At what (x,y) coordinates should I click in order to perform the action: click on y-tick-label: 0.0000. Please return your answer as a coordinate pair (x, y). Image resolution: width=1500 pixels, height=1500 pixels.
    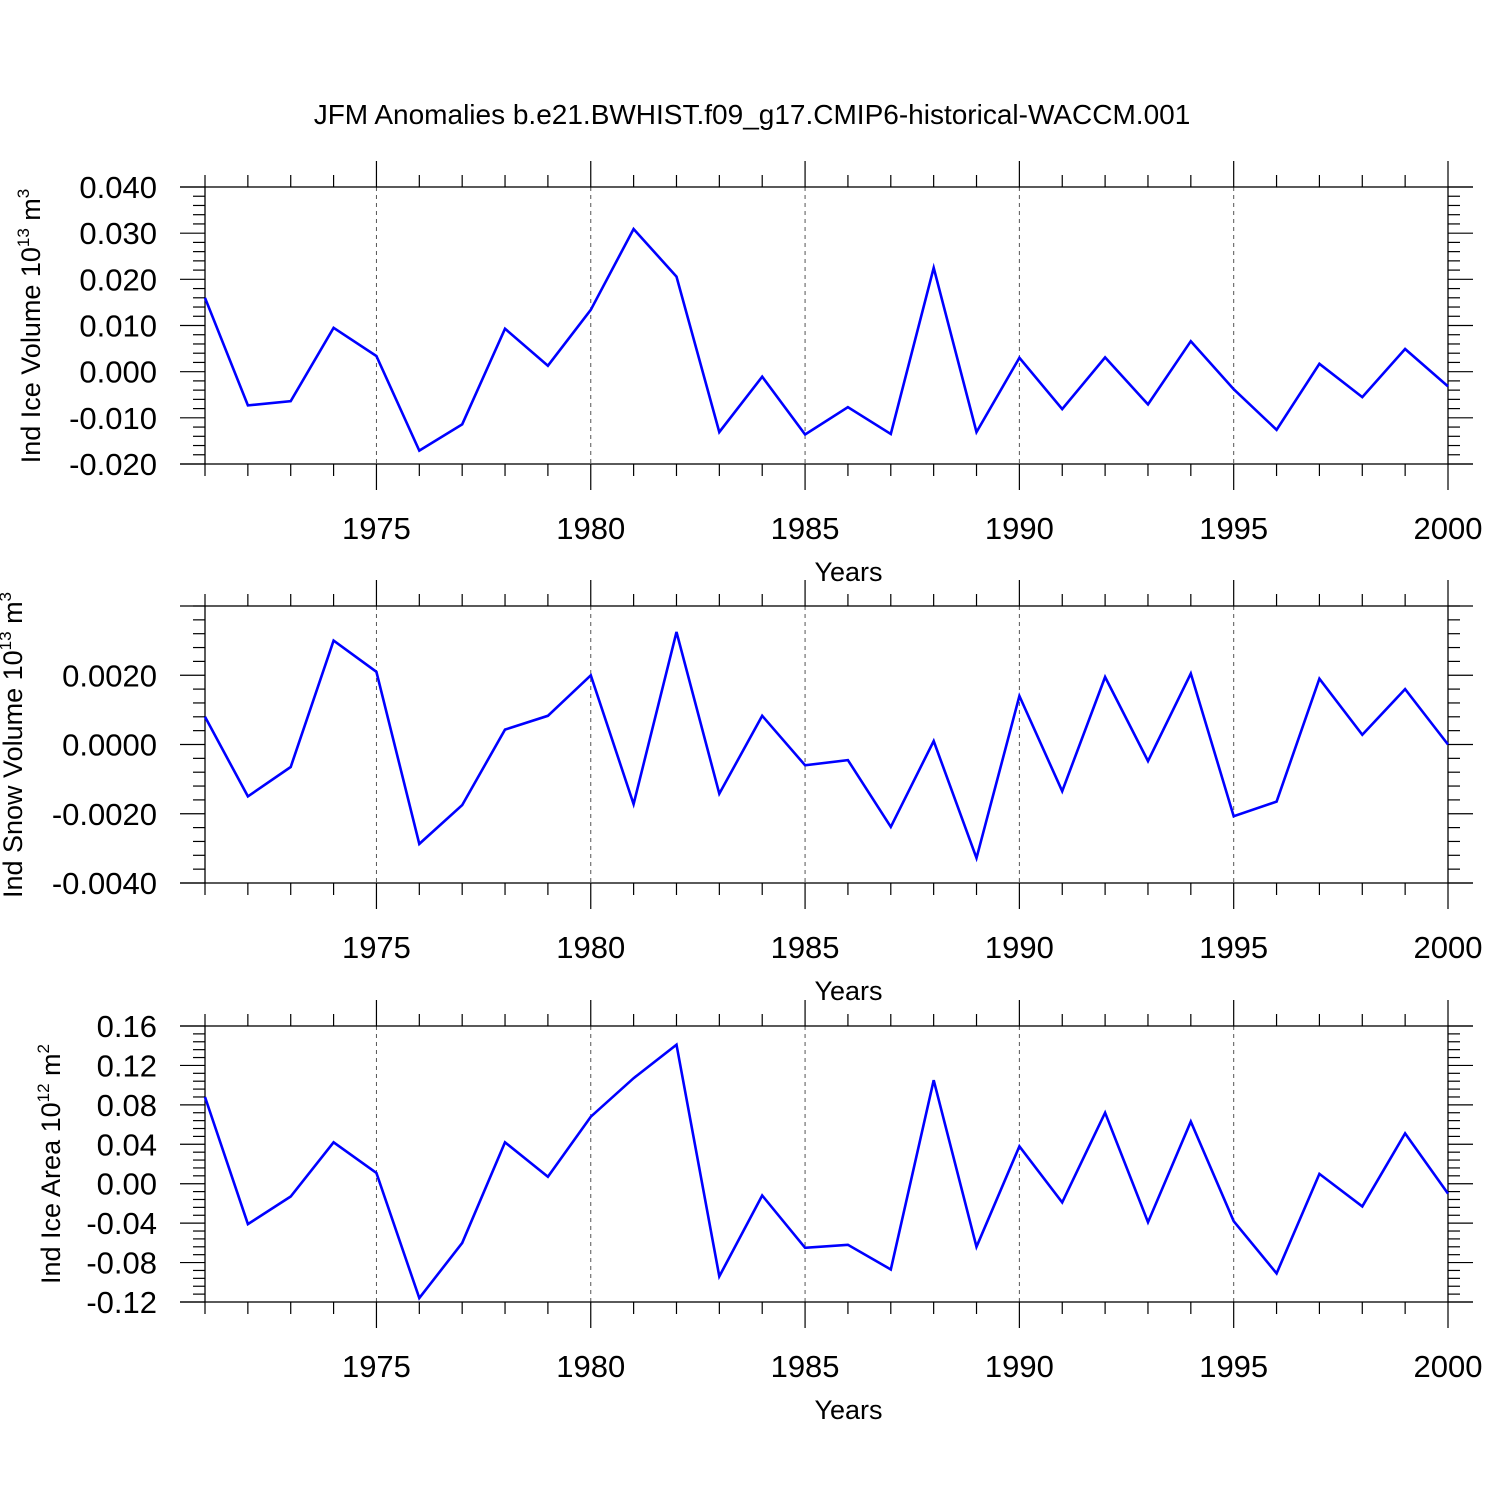
    Looking at the image, I should click on (109, 745).